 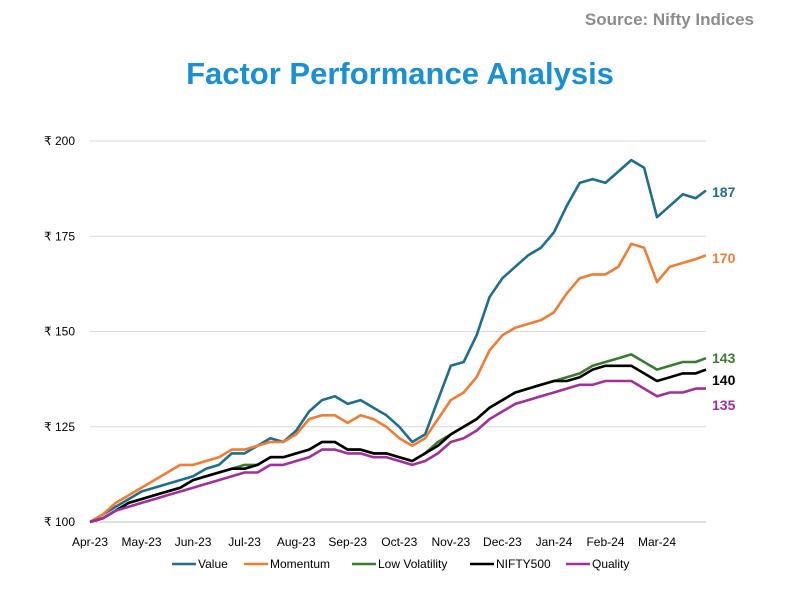 I want to click on x-tick-label: Nov-23, so click(x=450, y=542).